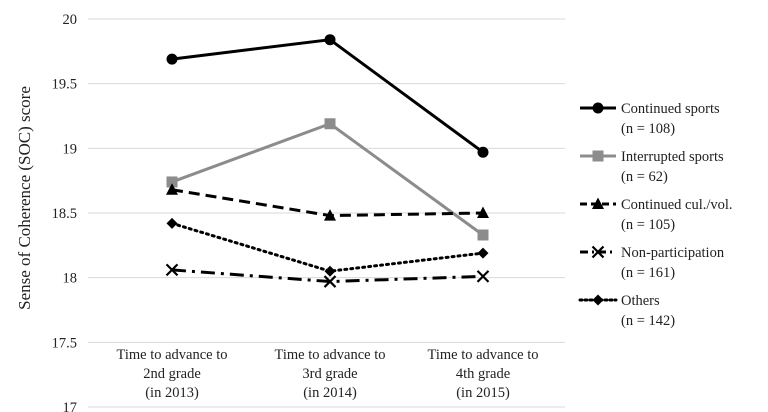 This screenshot has height=412, width=768. What do you see at coordinates (70, 406) in the screenshot?
I see `y-tick-label: 17` at bounding box center [70, 406].